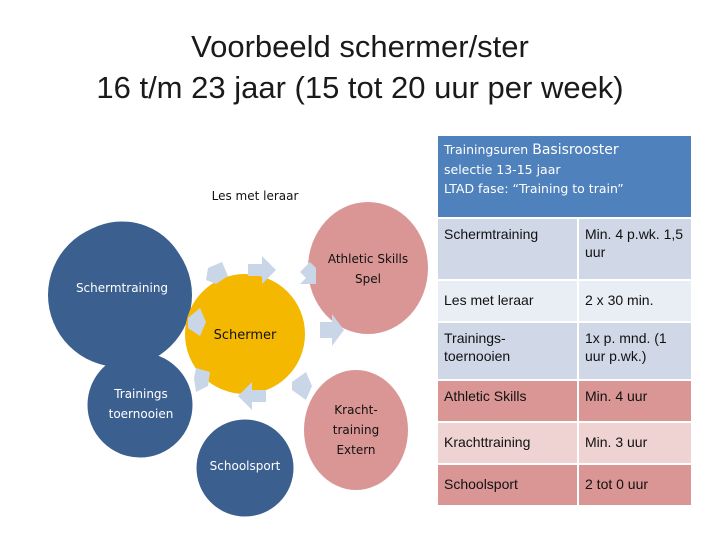  I want to click on table-row: Les met leraar 2 x 30 min., so click(564, 300).